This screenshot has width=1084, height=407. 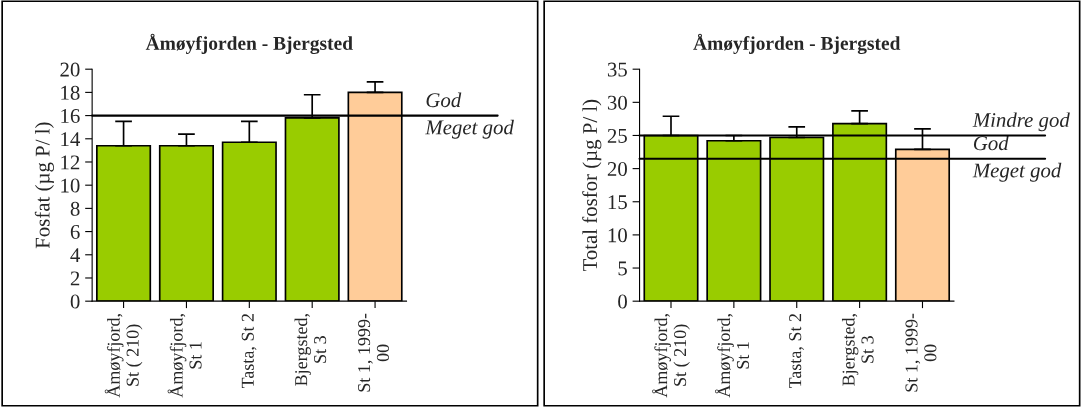 What do you see at coordinates (622, 268) in the screenshot?
I see `y-tick-label: 5` at bounding box center [622, 268].